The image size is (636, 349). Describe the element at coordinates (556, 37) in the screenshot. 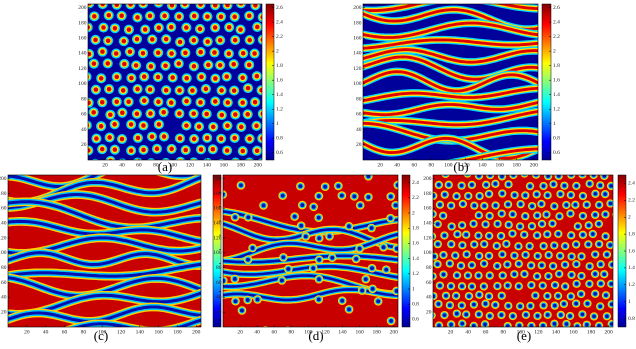

I see `colorbar-tick-label: 2.2` at that location.